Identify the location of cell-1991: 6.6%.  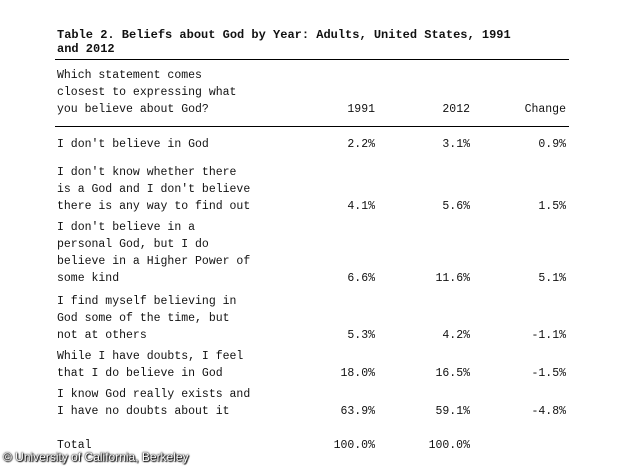
(361, 278).